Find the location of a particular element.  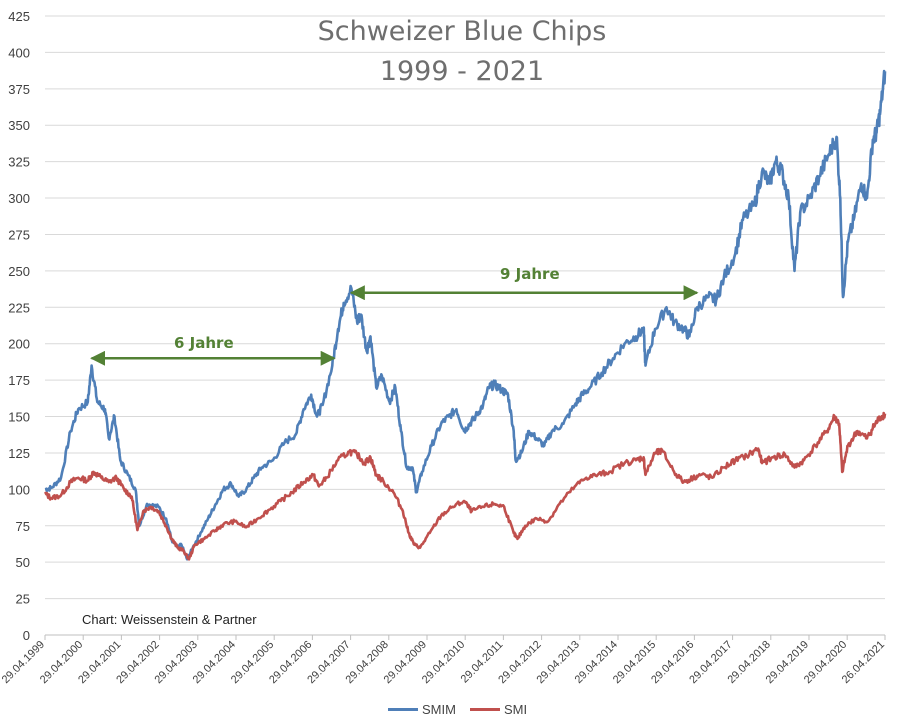

y-tick-label: 425 is located at coordinates (19, 16).